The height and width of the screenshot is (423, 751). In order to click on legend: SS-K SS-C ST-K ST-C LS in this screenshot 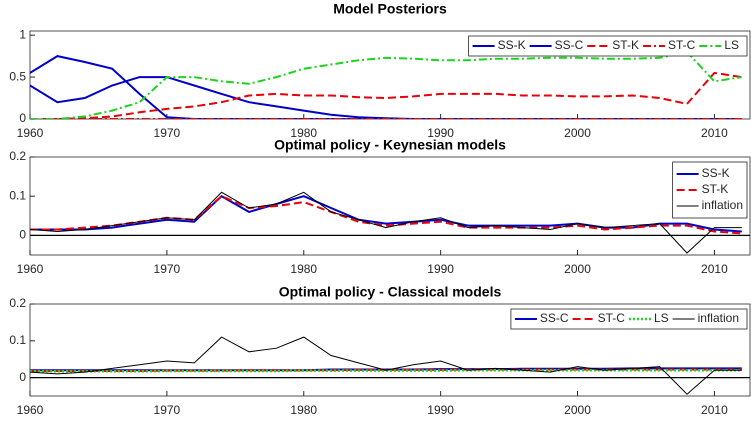, I will do `click(608, 46)`.